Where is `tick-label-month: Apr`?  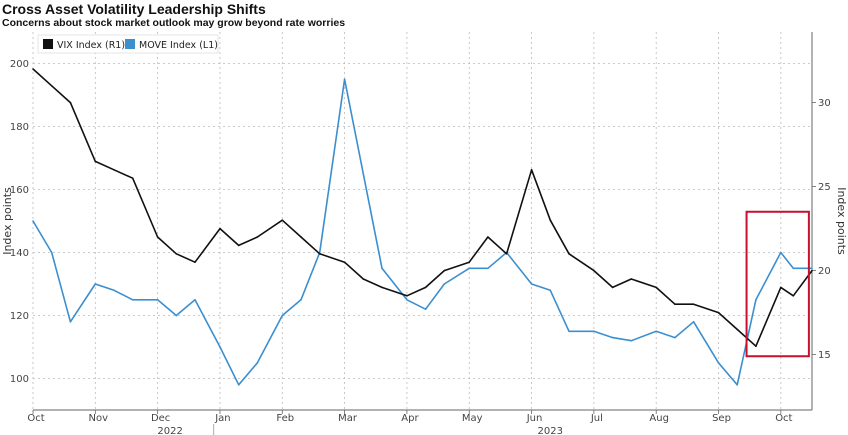 tick-label-month: Apr is located at coordinates (410, 418).